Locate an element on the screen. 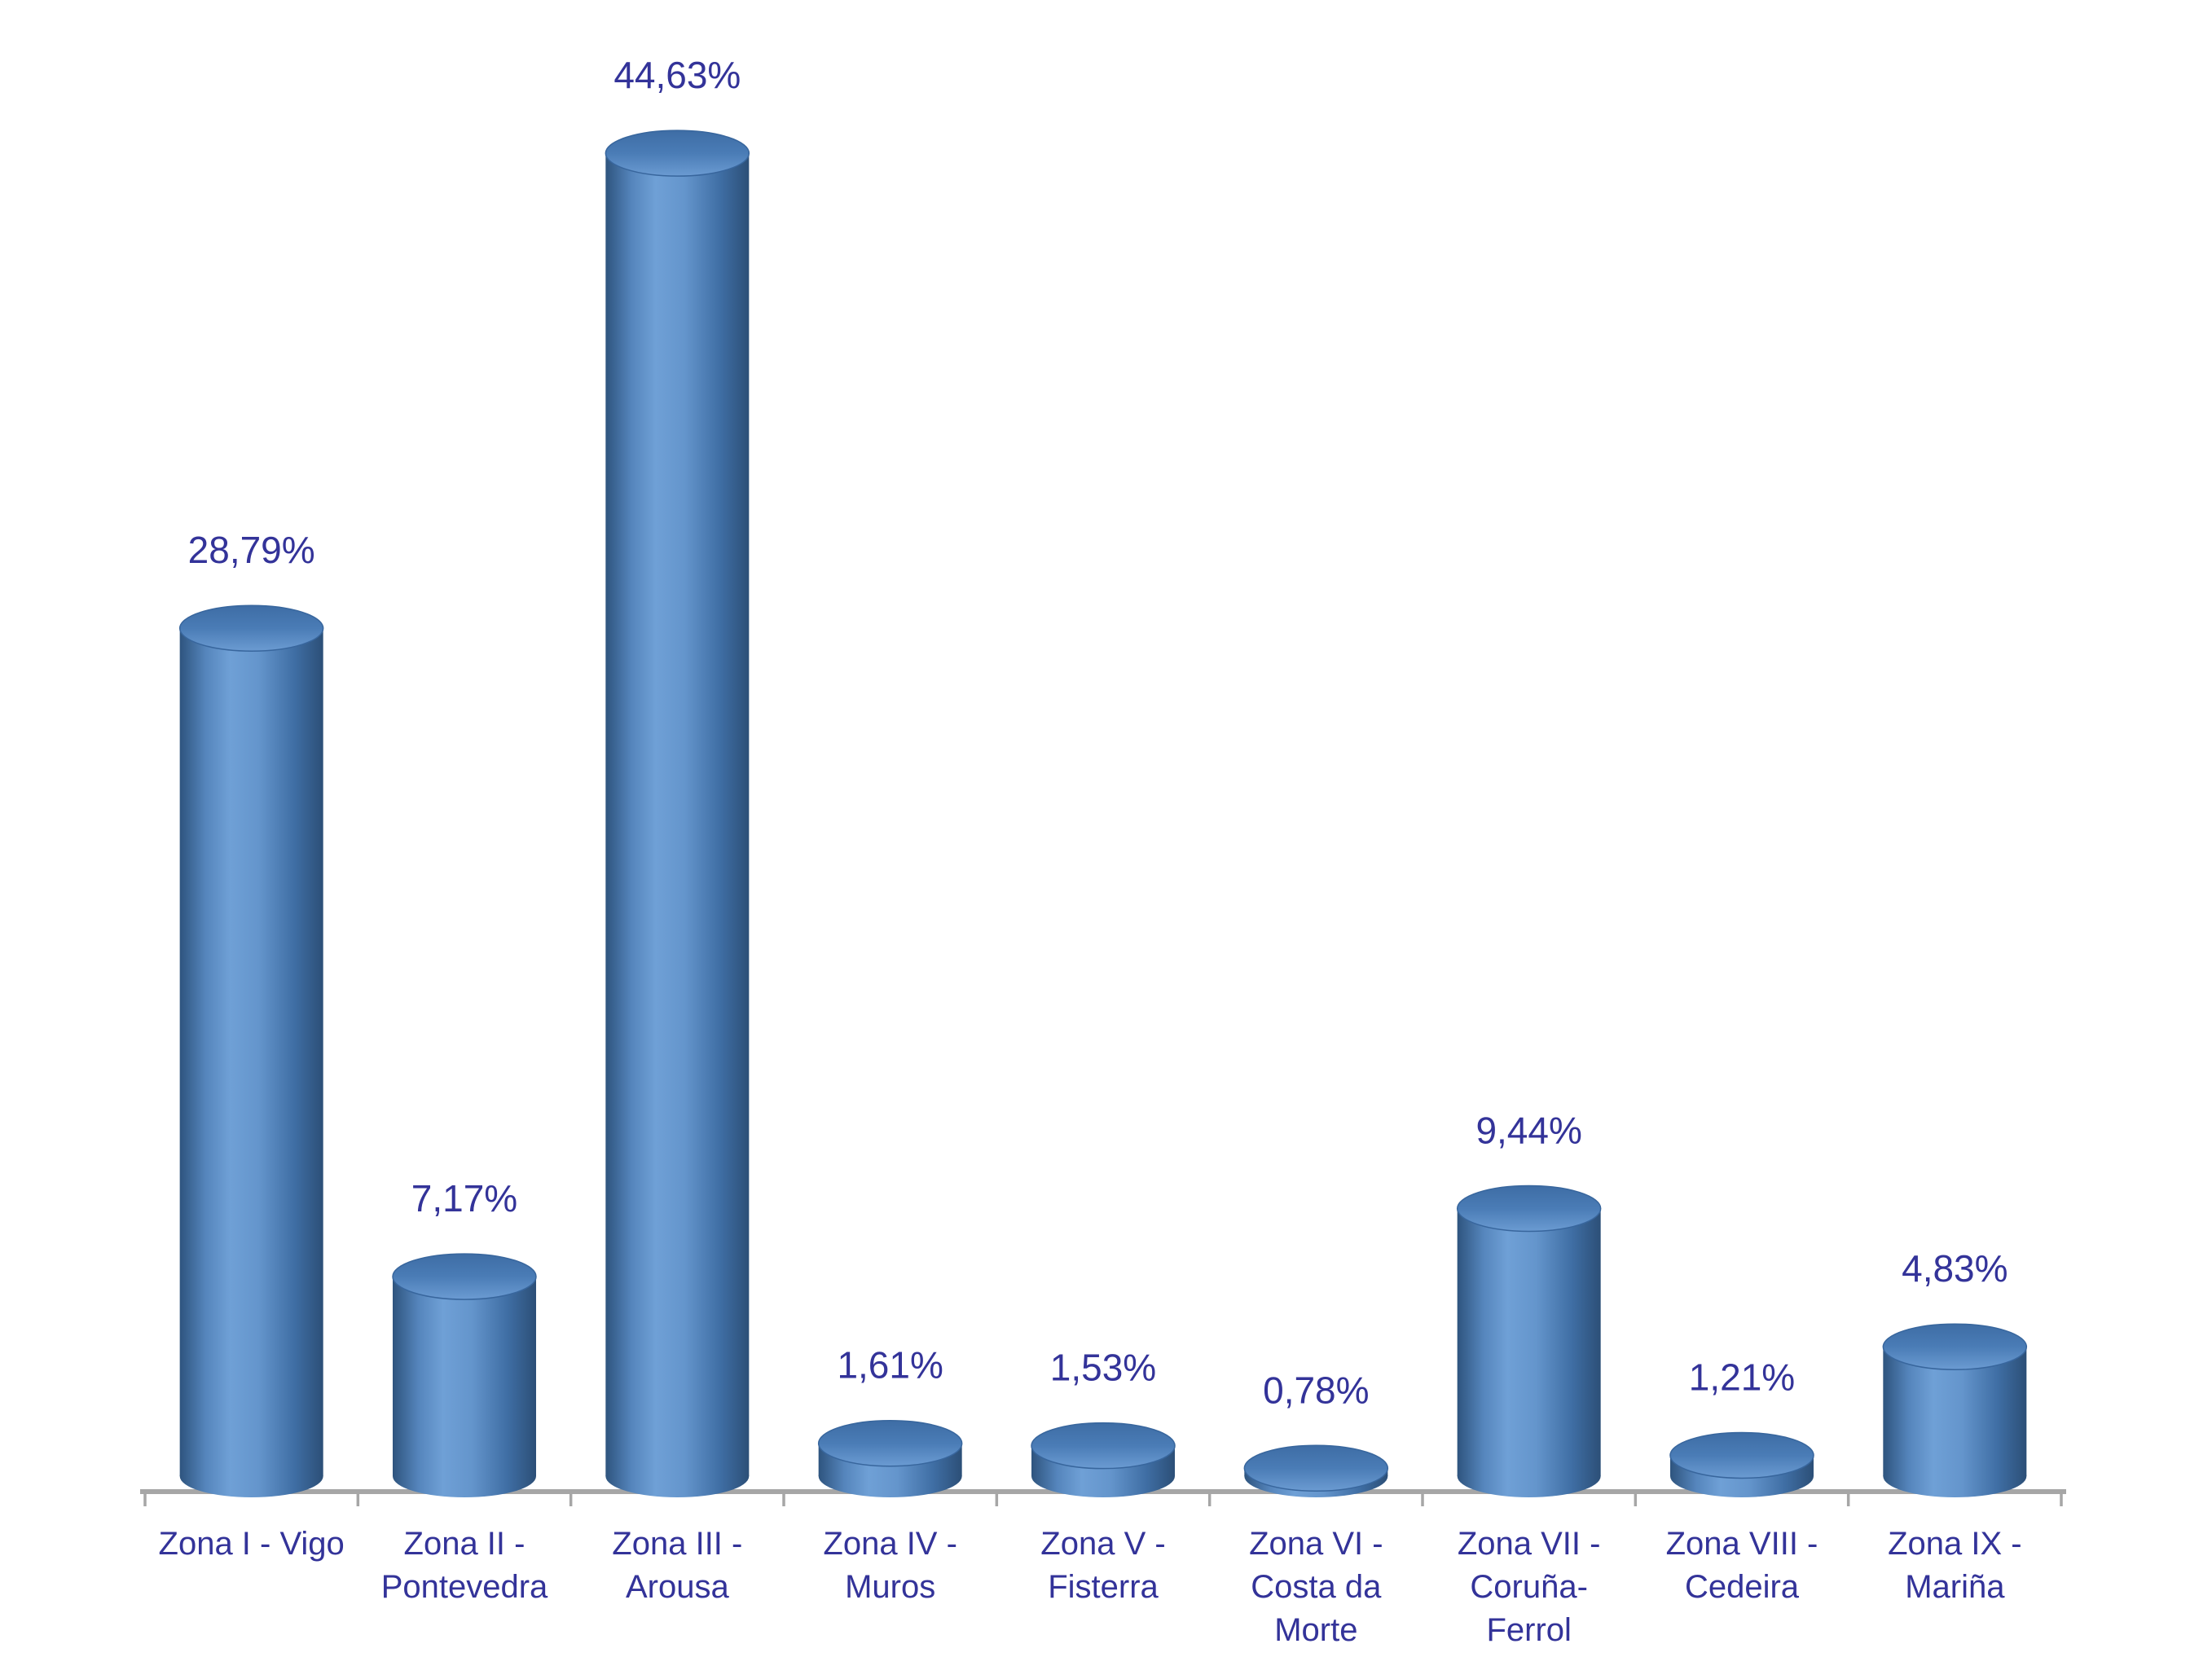 The height and width of the screenshot is (1679, 2212). value-label: 1,53% is located at coordinates (1103, 1368).